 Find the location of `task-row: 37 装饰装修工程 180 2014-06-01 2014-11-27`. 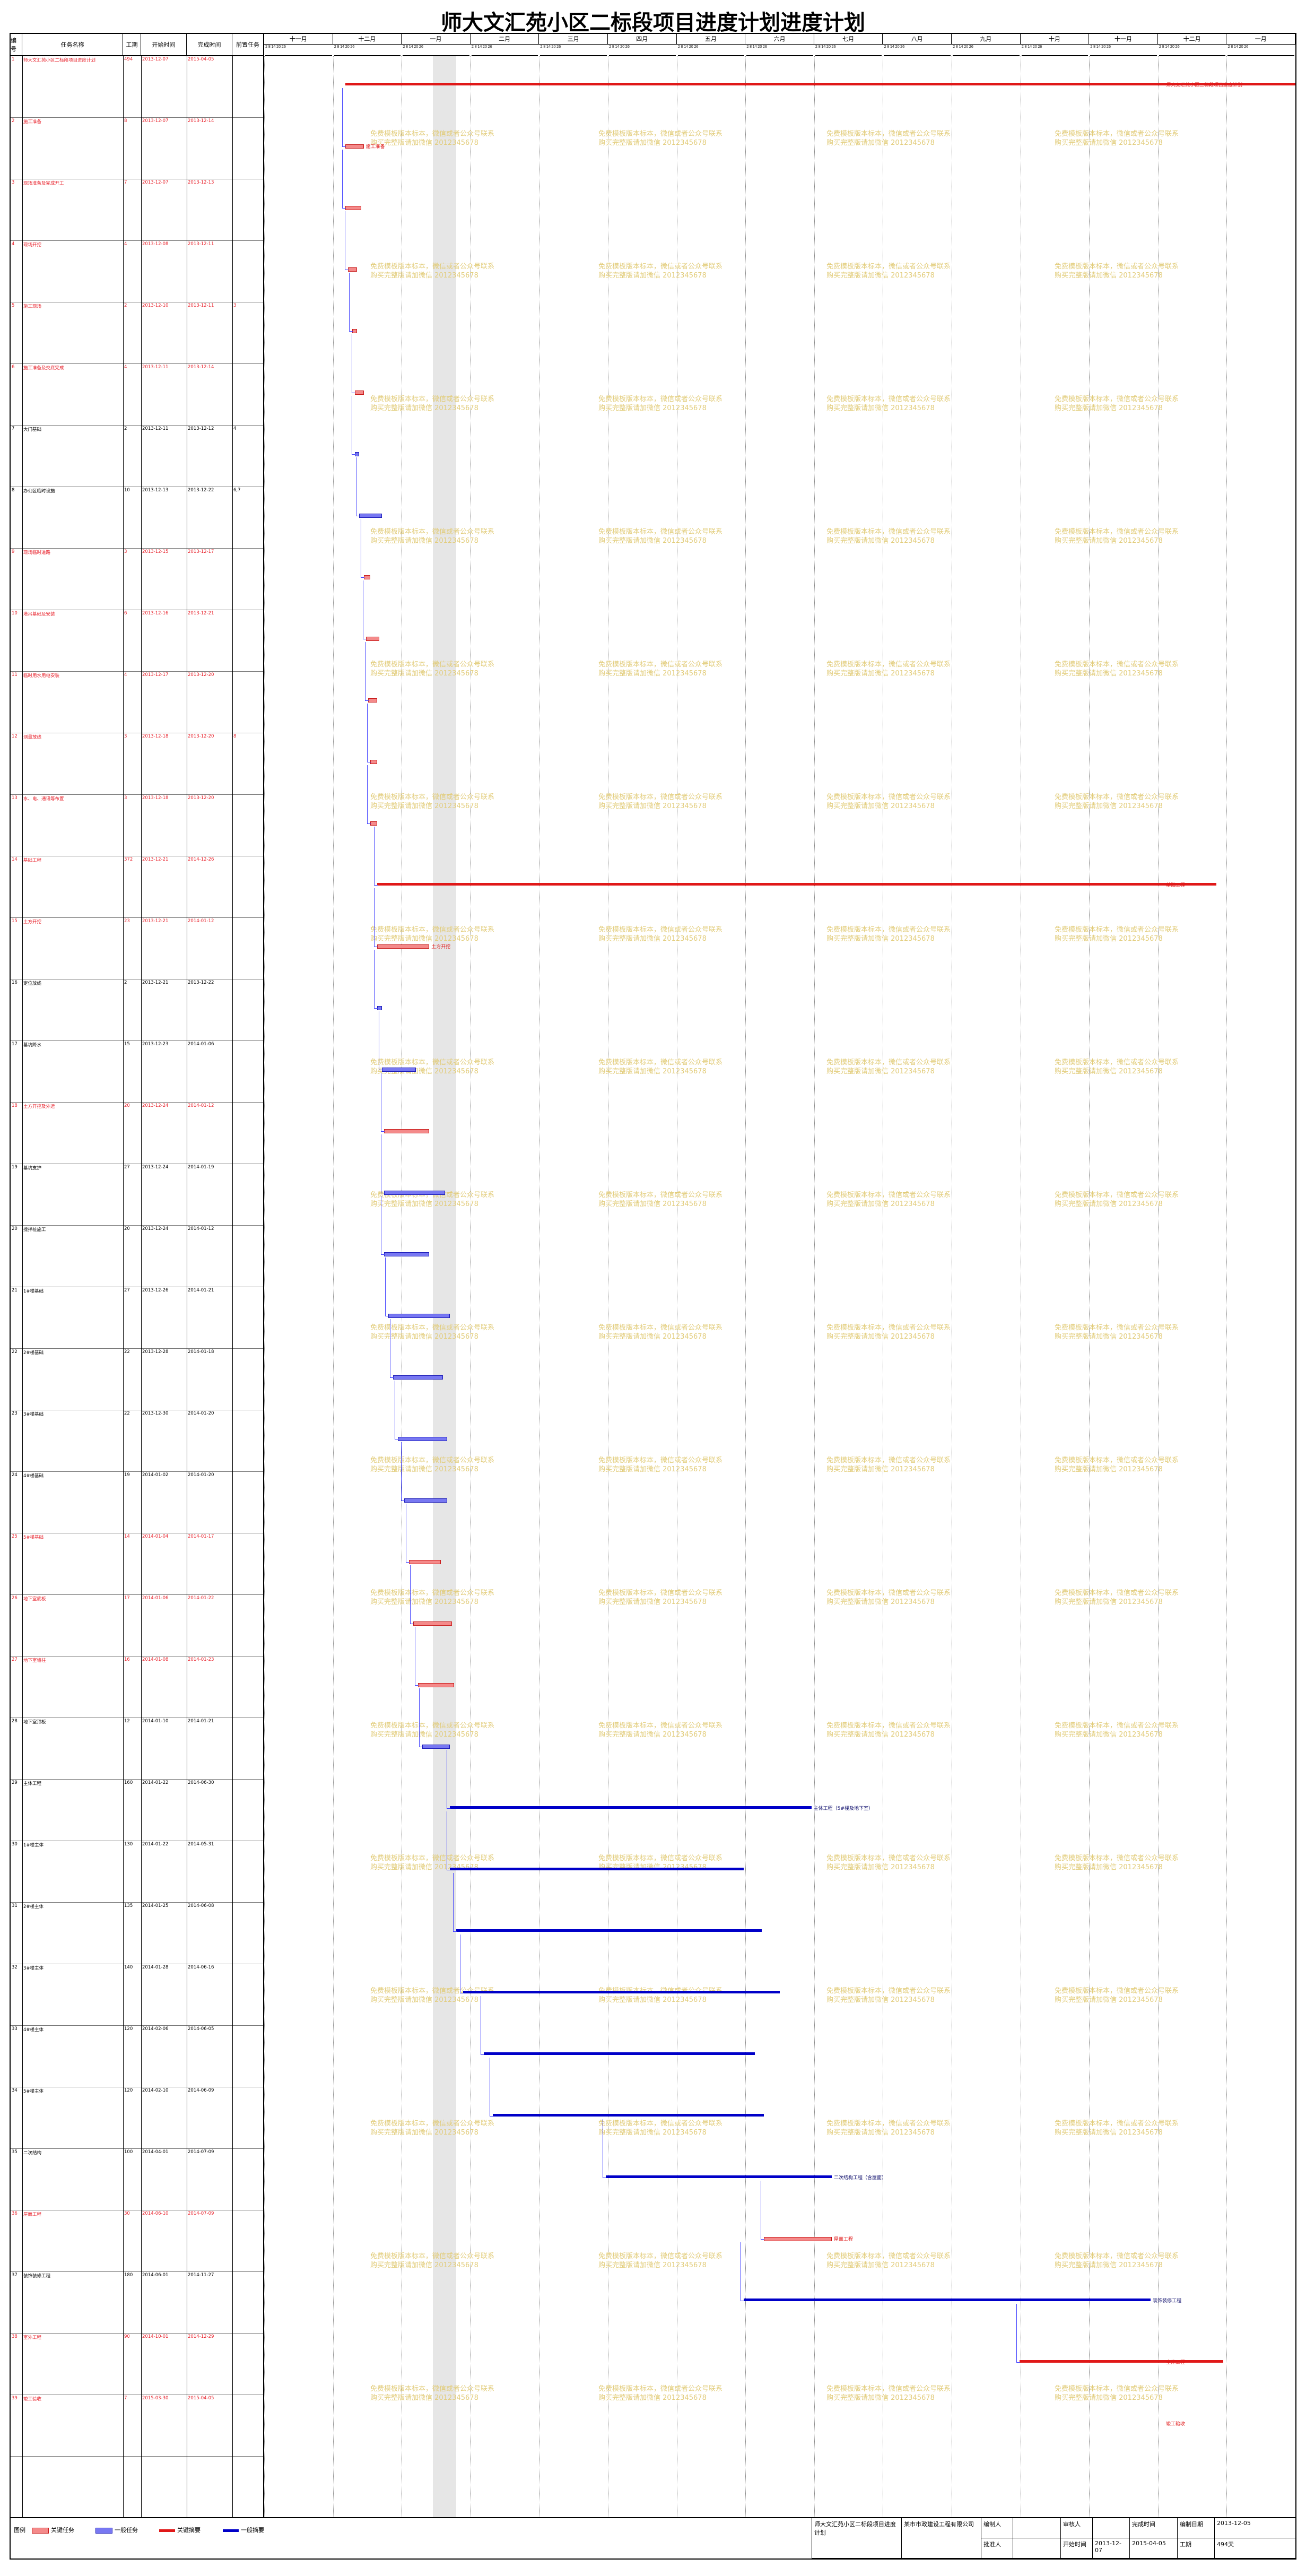

task-row: 37 装饰装修工程 180 2014-06-01 2014-11-27 is located at coordinates (137, 2303).